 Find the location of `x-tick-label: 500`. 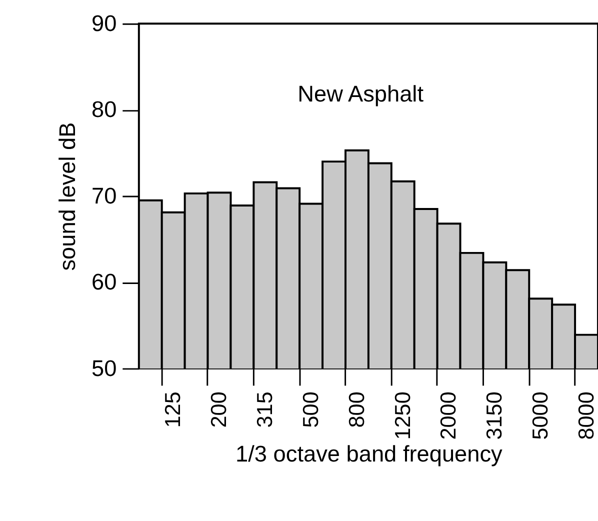

x-tick-label: 500 is located at coordinates (310, 410).